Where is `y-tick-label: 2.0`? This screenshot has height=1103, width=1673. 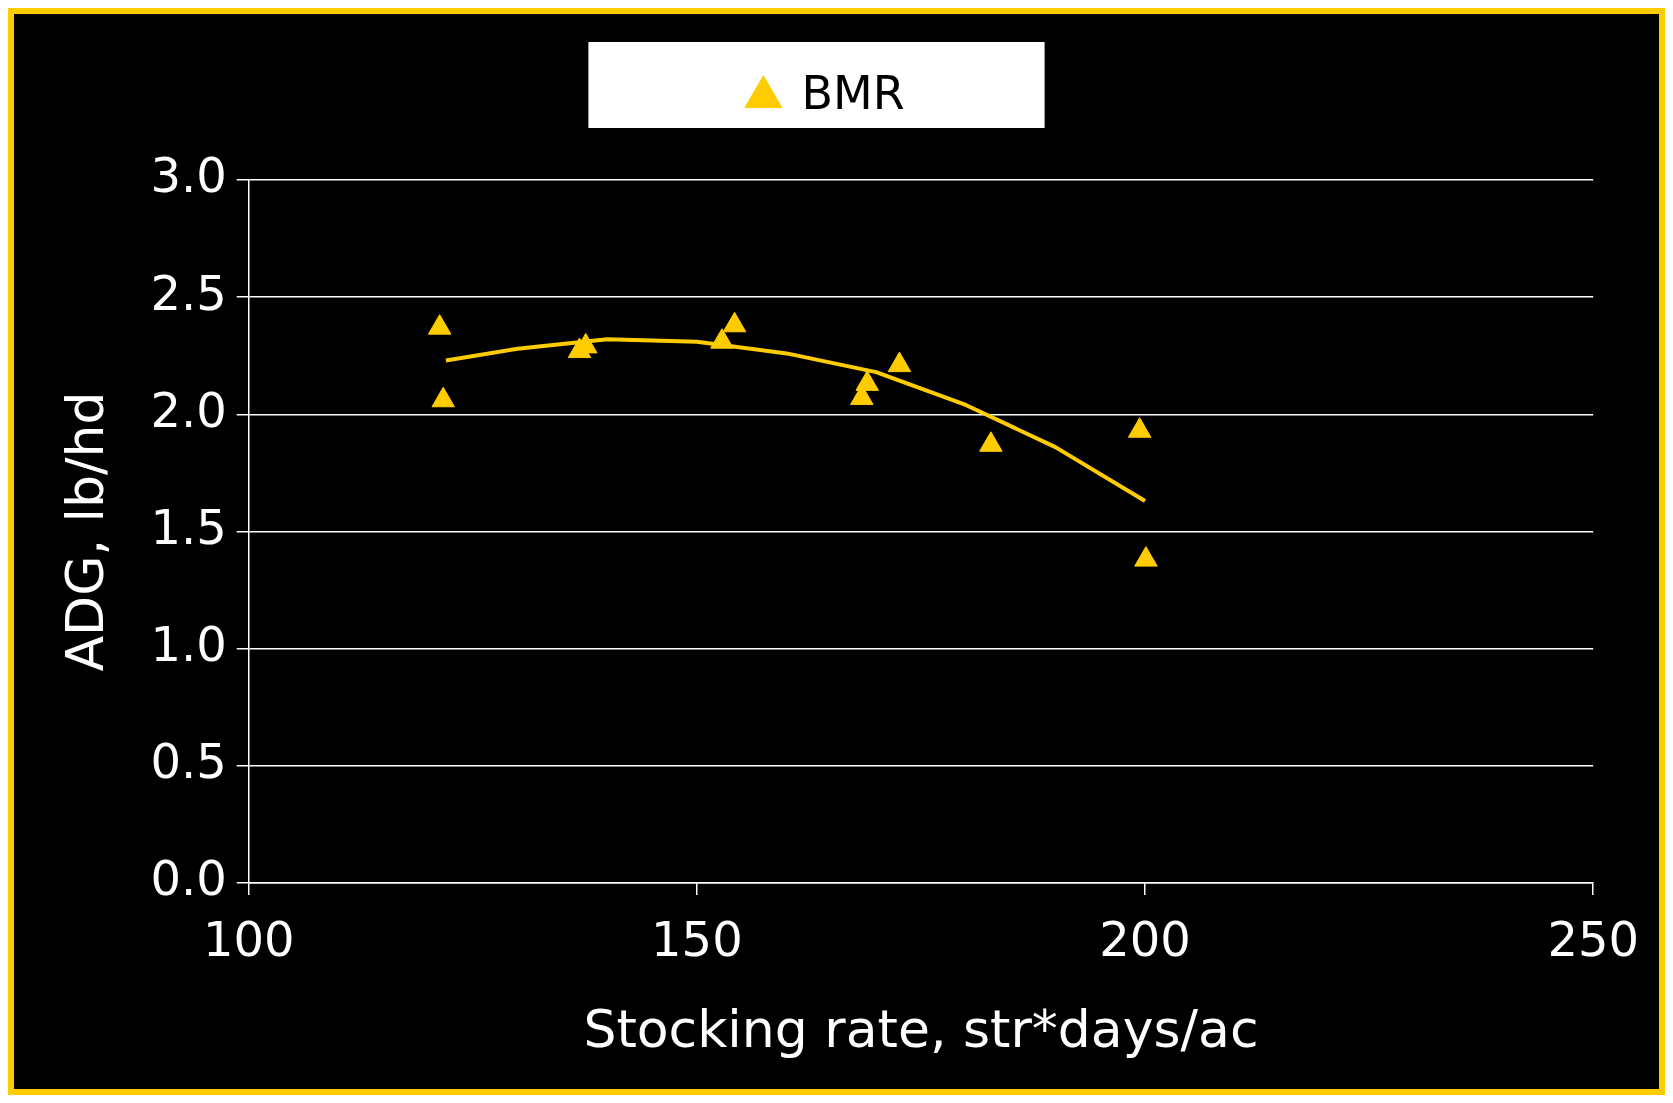 y-tick-label: 2.0 is located at coordinates (188, 409).